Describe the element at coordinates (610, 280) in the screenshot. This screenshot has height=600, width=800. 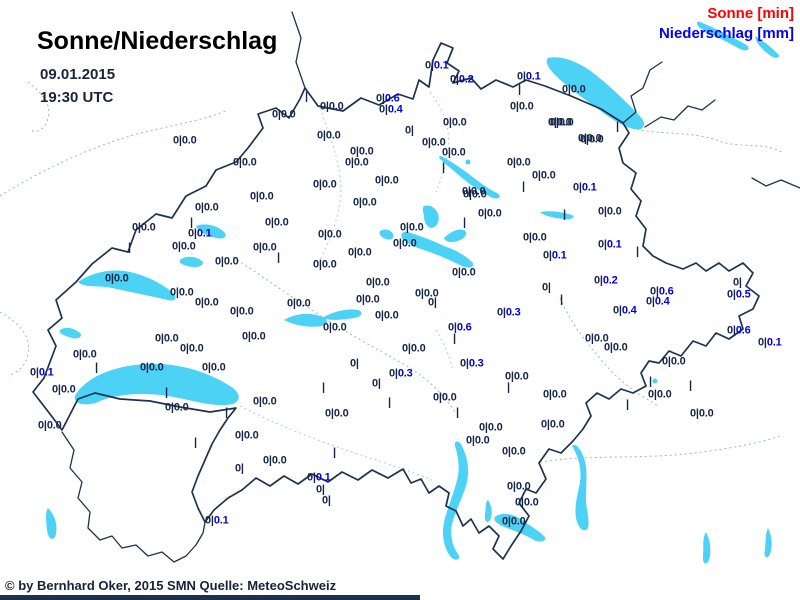
I see `station-precip-value: 0.2` at that location.